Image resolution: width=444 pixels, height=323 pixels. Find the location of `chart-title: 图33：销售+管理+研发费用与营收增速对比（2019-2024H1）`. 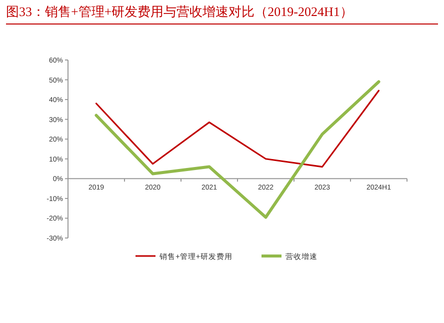

chart-title: 图33：销售+管理+研发费用与营收增速对比（2019-2024H1） is located at coordinates (179, 11).